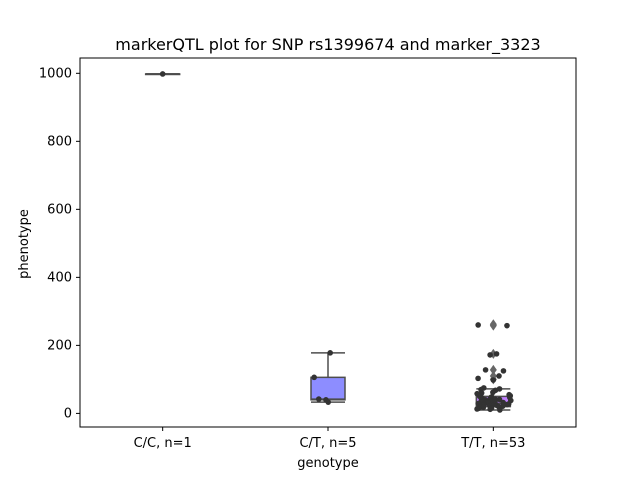  I want to click on x-axis-label: genotype, so click(327, 463).